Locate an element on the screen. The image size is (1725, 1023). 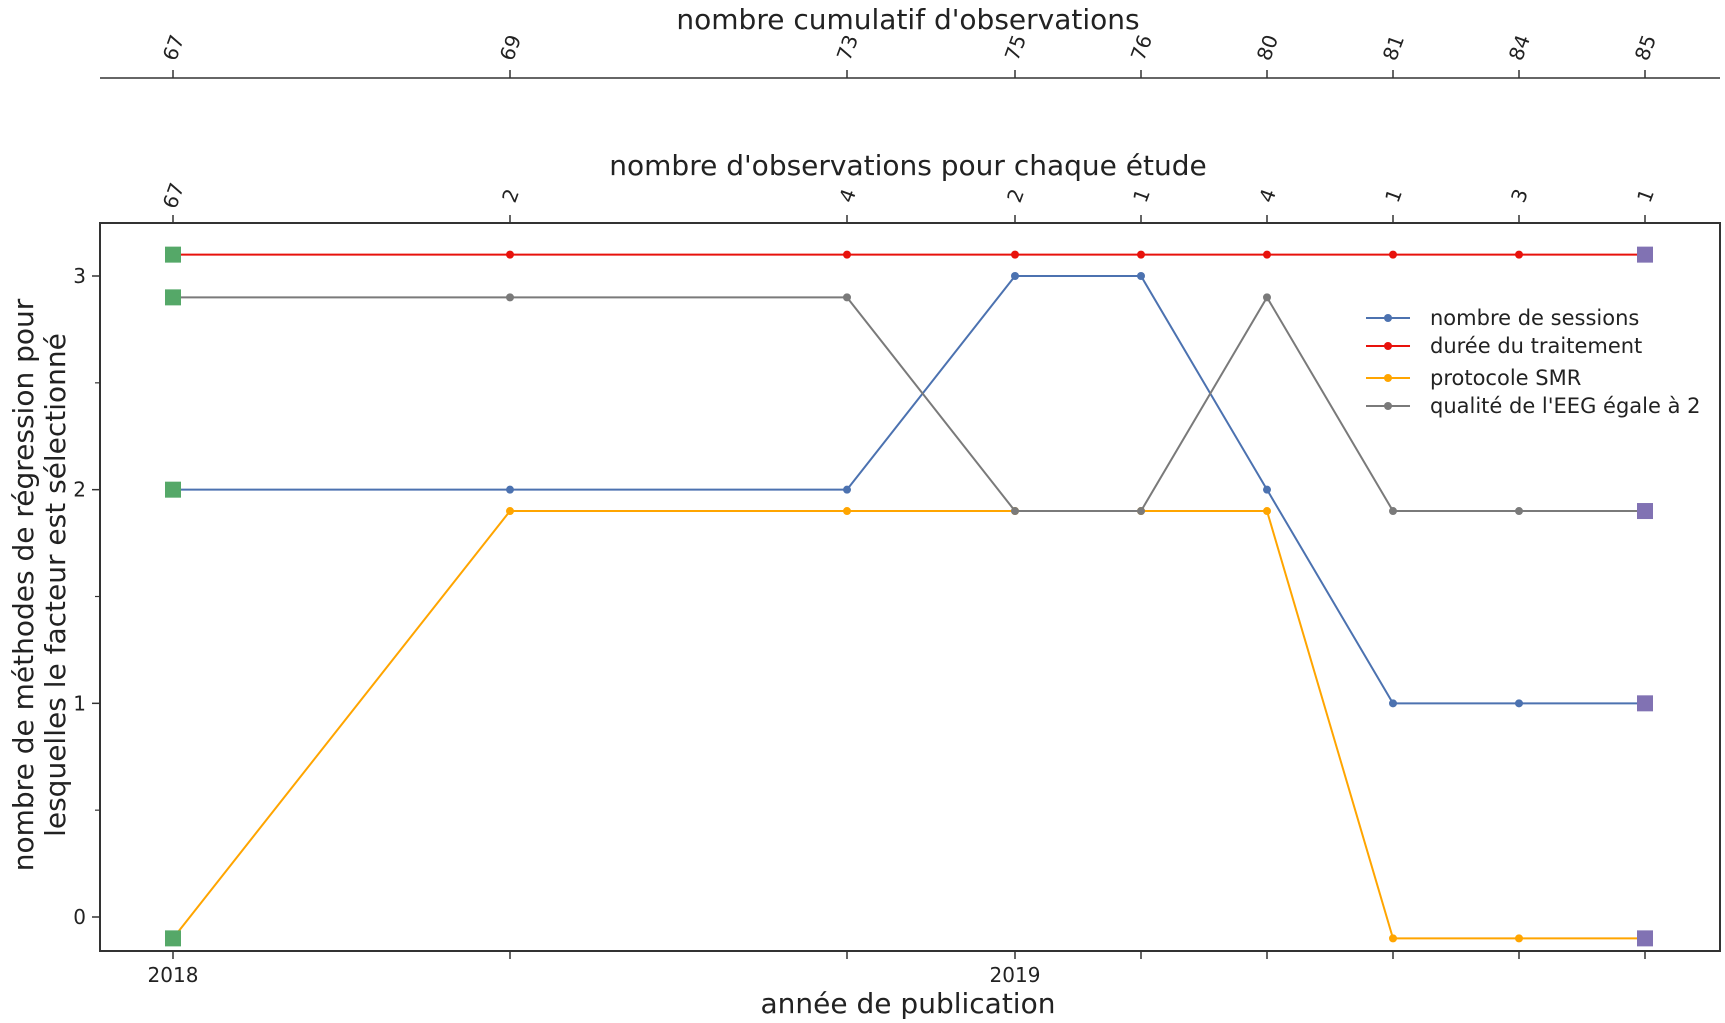
x-axis-ticks: 2018 2019 is located at coordinates (897, 969).